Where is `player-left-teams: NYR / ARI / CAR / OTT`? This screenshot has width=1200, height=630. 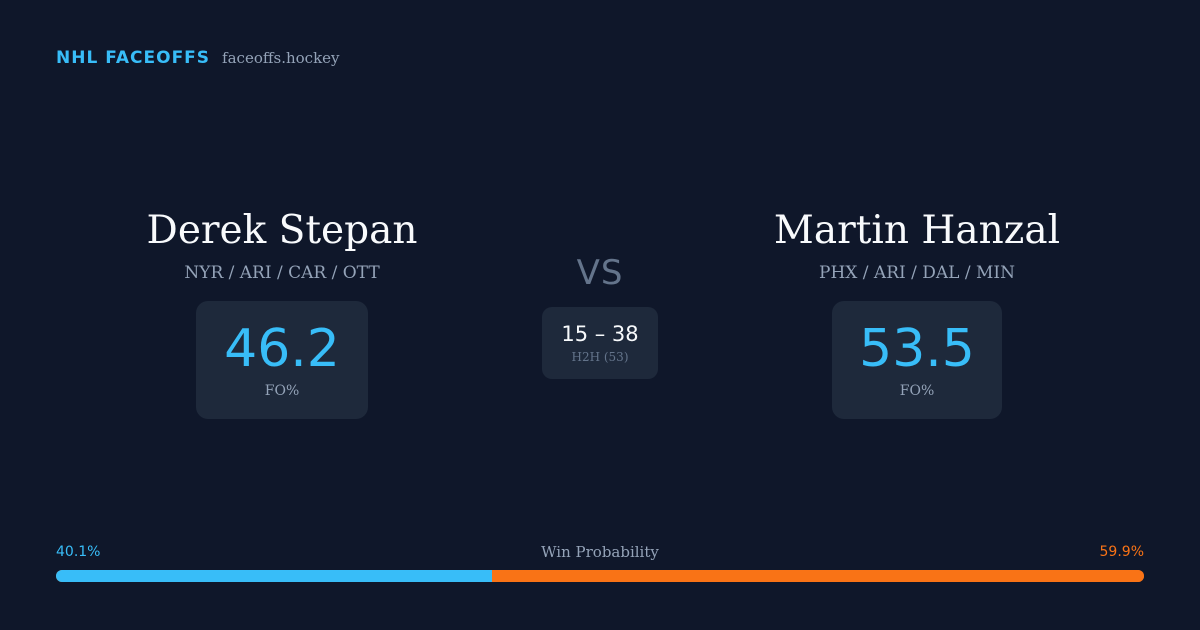
player-left-teams: NYR / ARI / CAR / OTT is located at coordinates (282, 273).